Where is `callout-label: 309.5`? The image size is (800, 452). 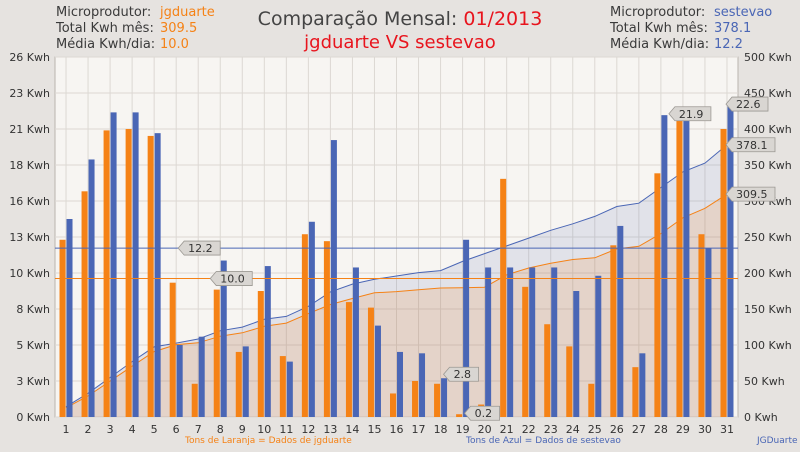
callout-label: 309.5 is located at coordinates (752, 194).